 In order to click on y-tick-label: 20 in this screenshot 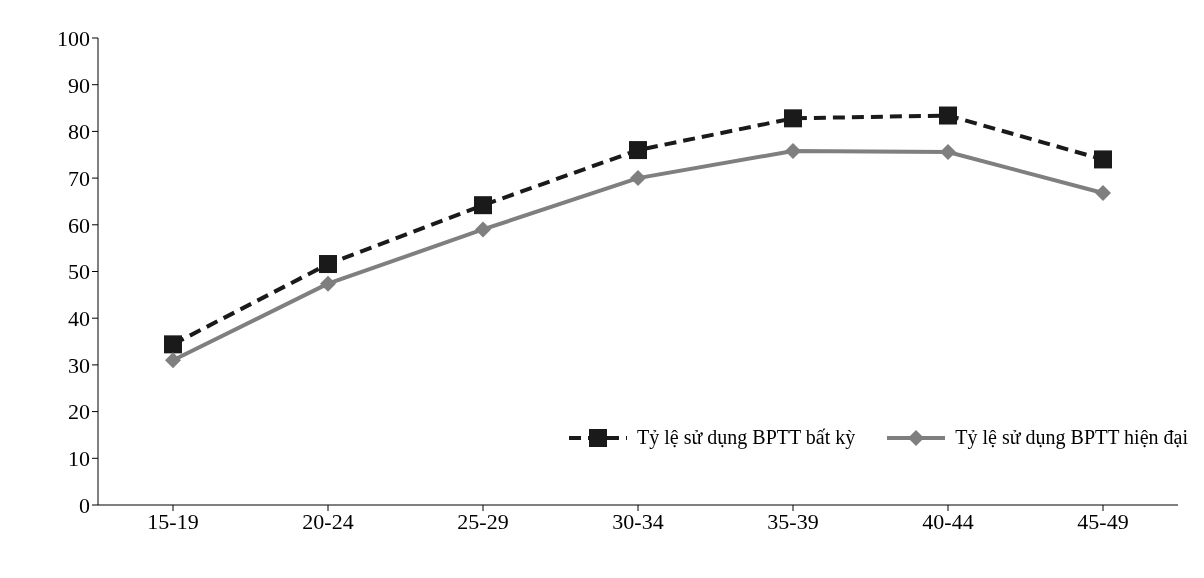, I will do `click(79, 412)`.